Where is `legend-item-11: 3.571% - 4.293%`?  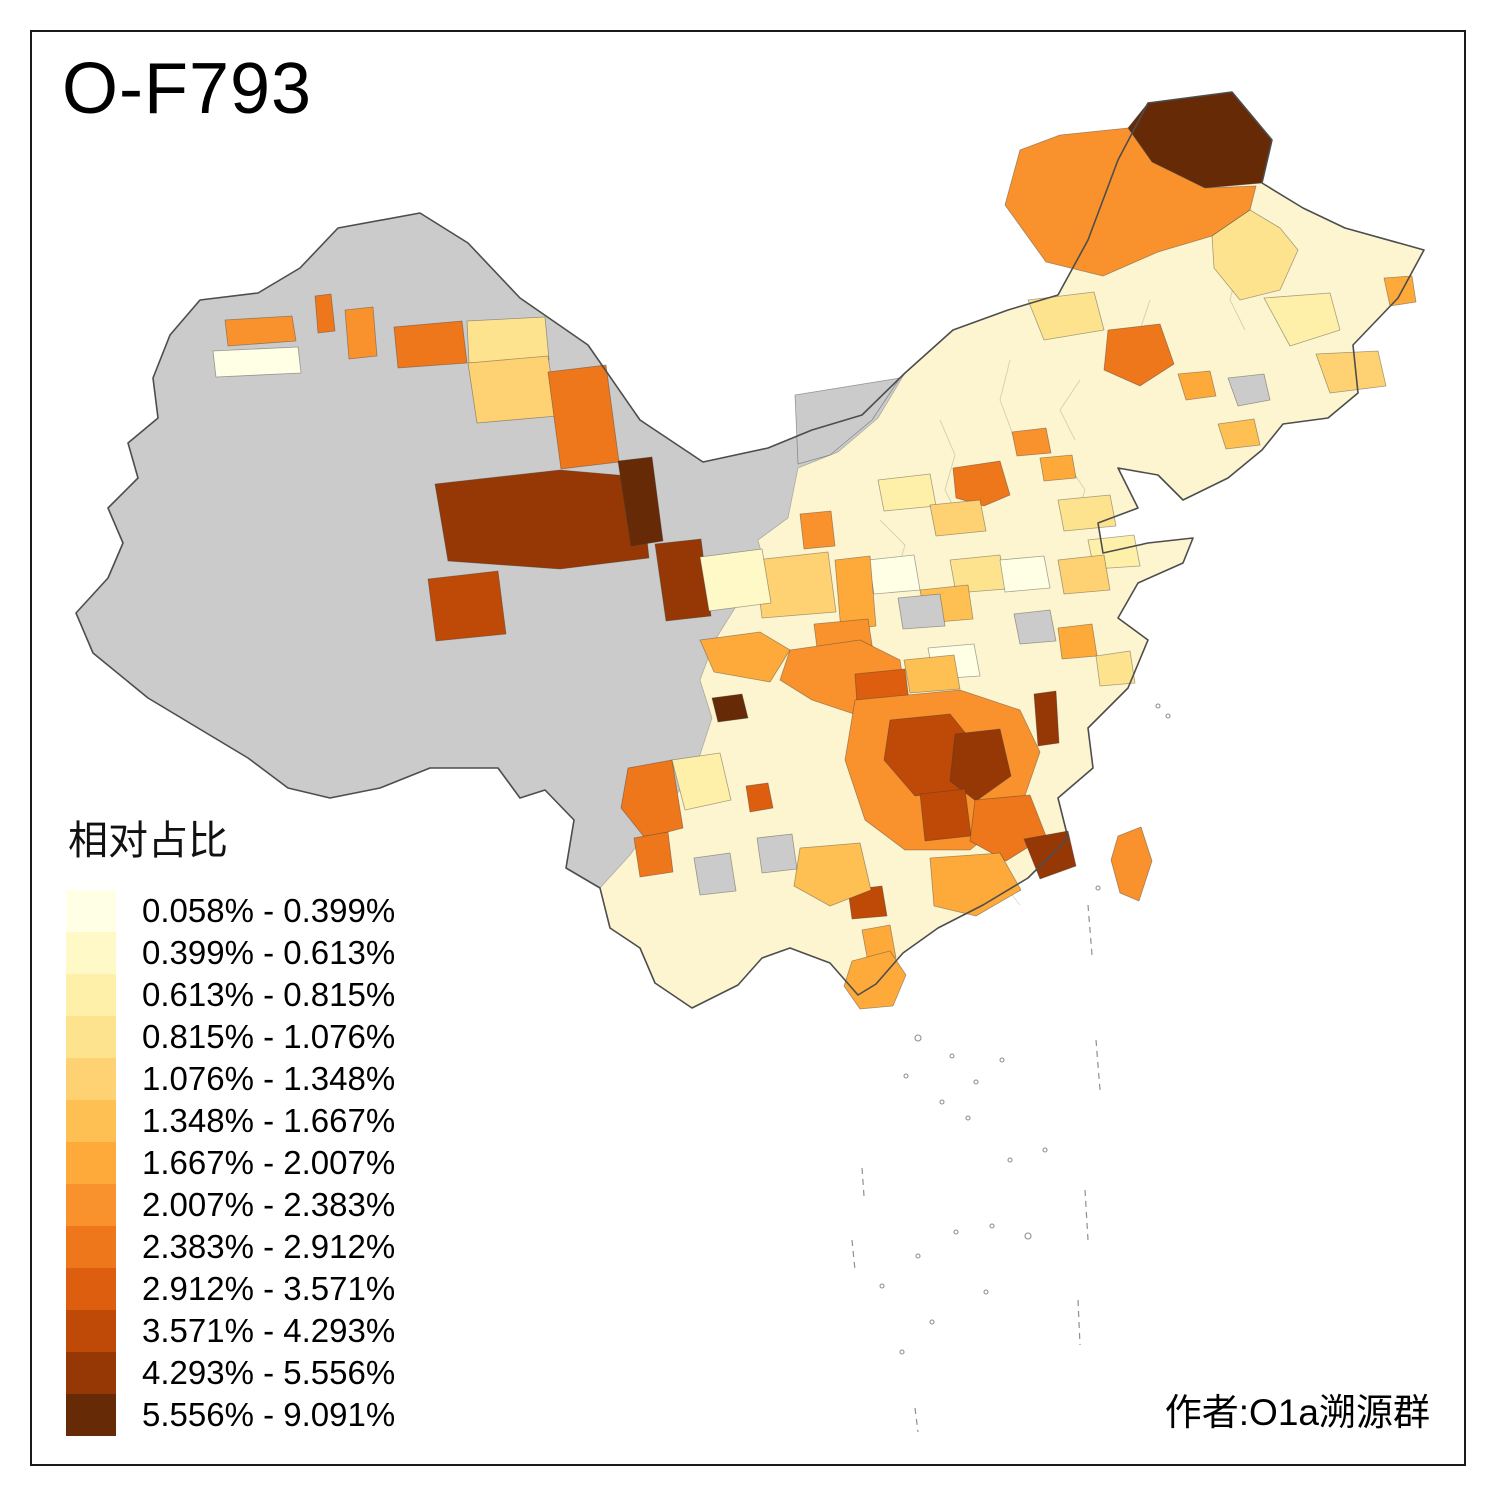
legend-item-11: 3.571% - 4.293% is located at coordinates (230, 1331).